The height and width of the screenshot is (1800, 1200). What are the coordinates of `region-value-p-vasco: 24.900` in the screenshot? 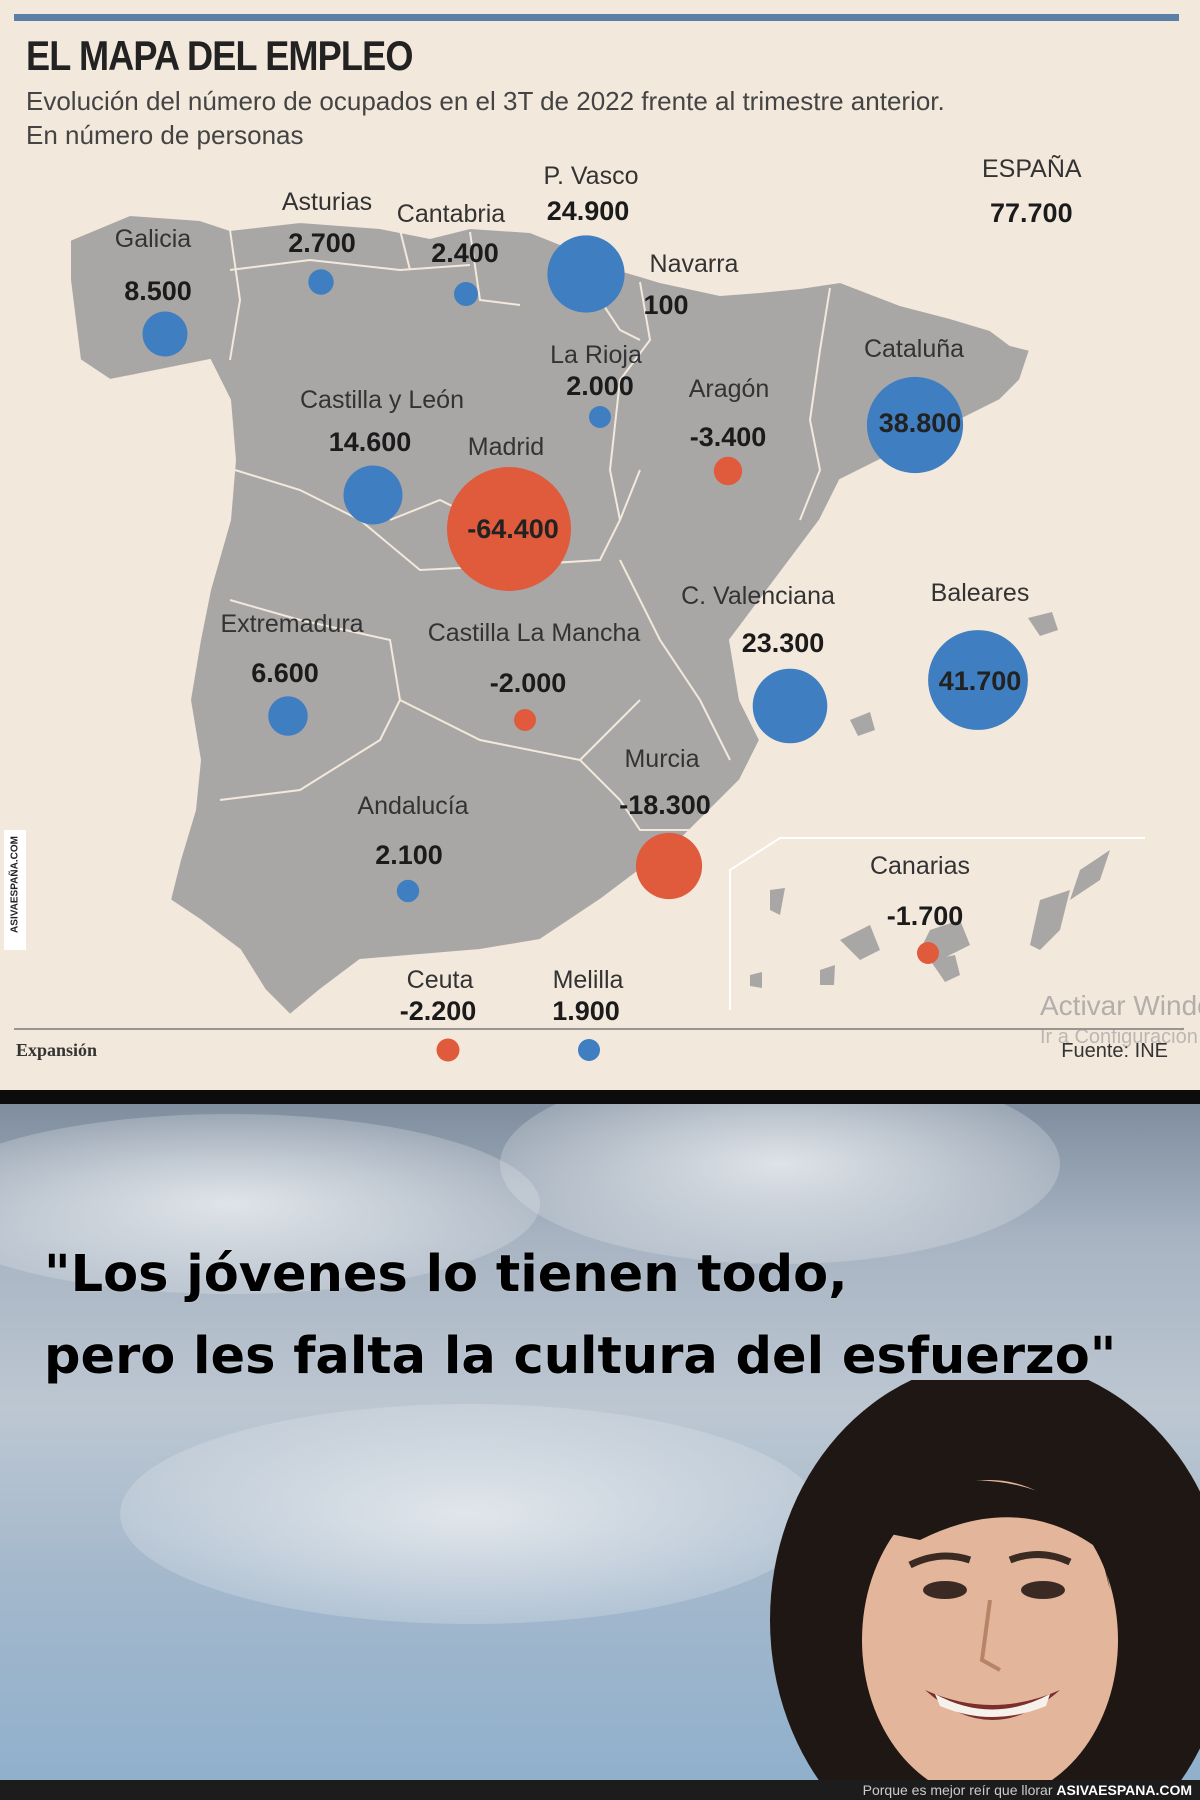 It's located at (588, 211).